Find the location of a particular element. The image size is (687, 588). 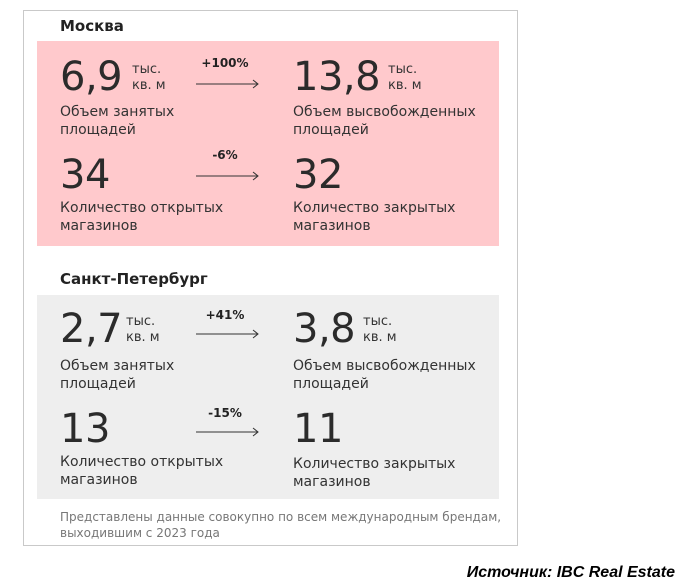

spb-closed-label: Количество закрытых магазинов is located at coordinates (393, 473).